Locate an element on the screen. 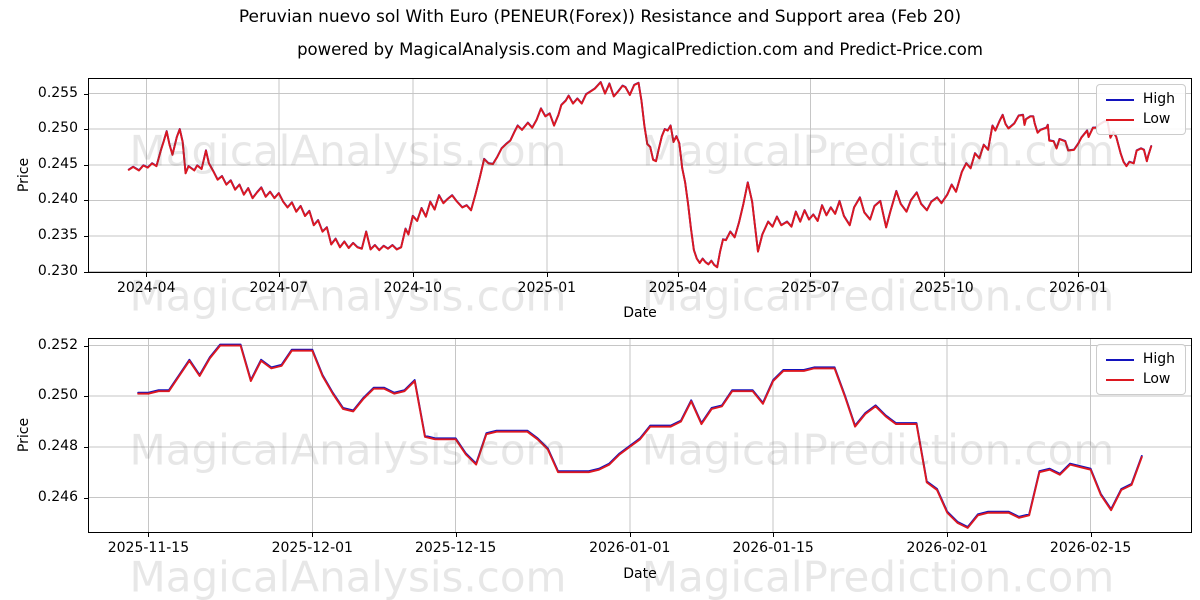  x-tick-label: 2025-12-15 is located at coordinates (455, 548).